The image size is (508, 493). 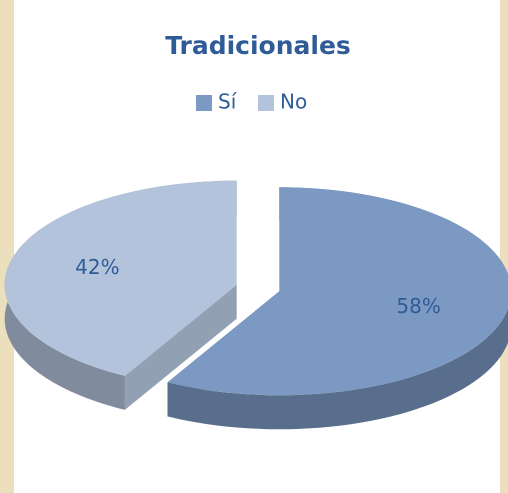 What do you see at coordinates (418, 306) in the screenshot?
I see `data-label: 58%` at bounding box center [418, 306].